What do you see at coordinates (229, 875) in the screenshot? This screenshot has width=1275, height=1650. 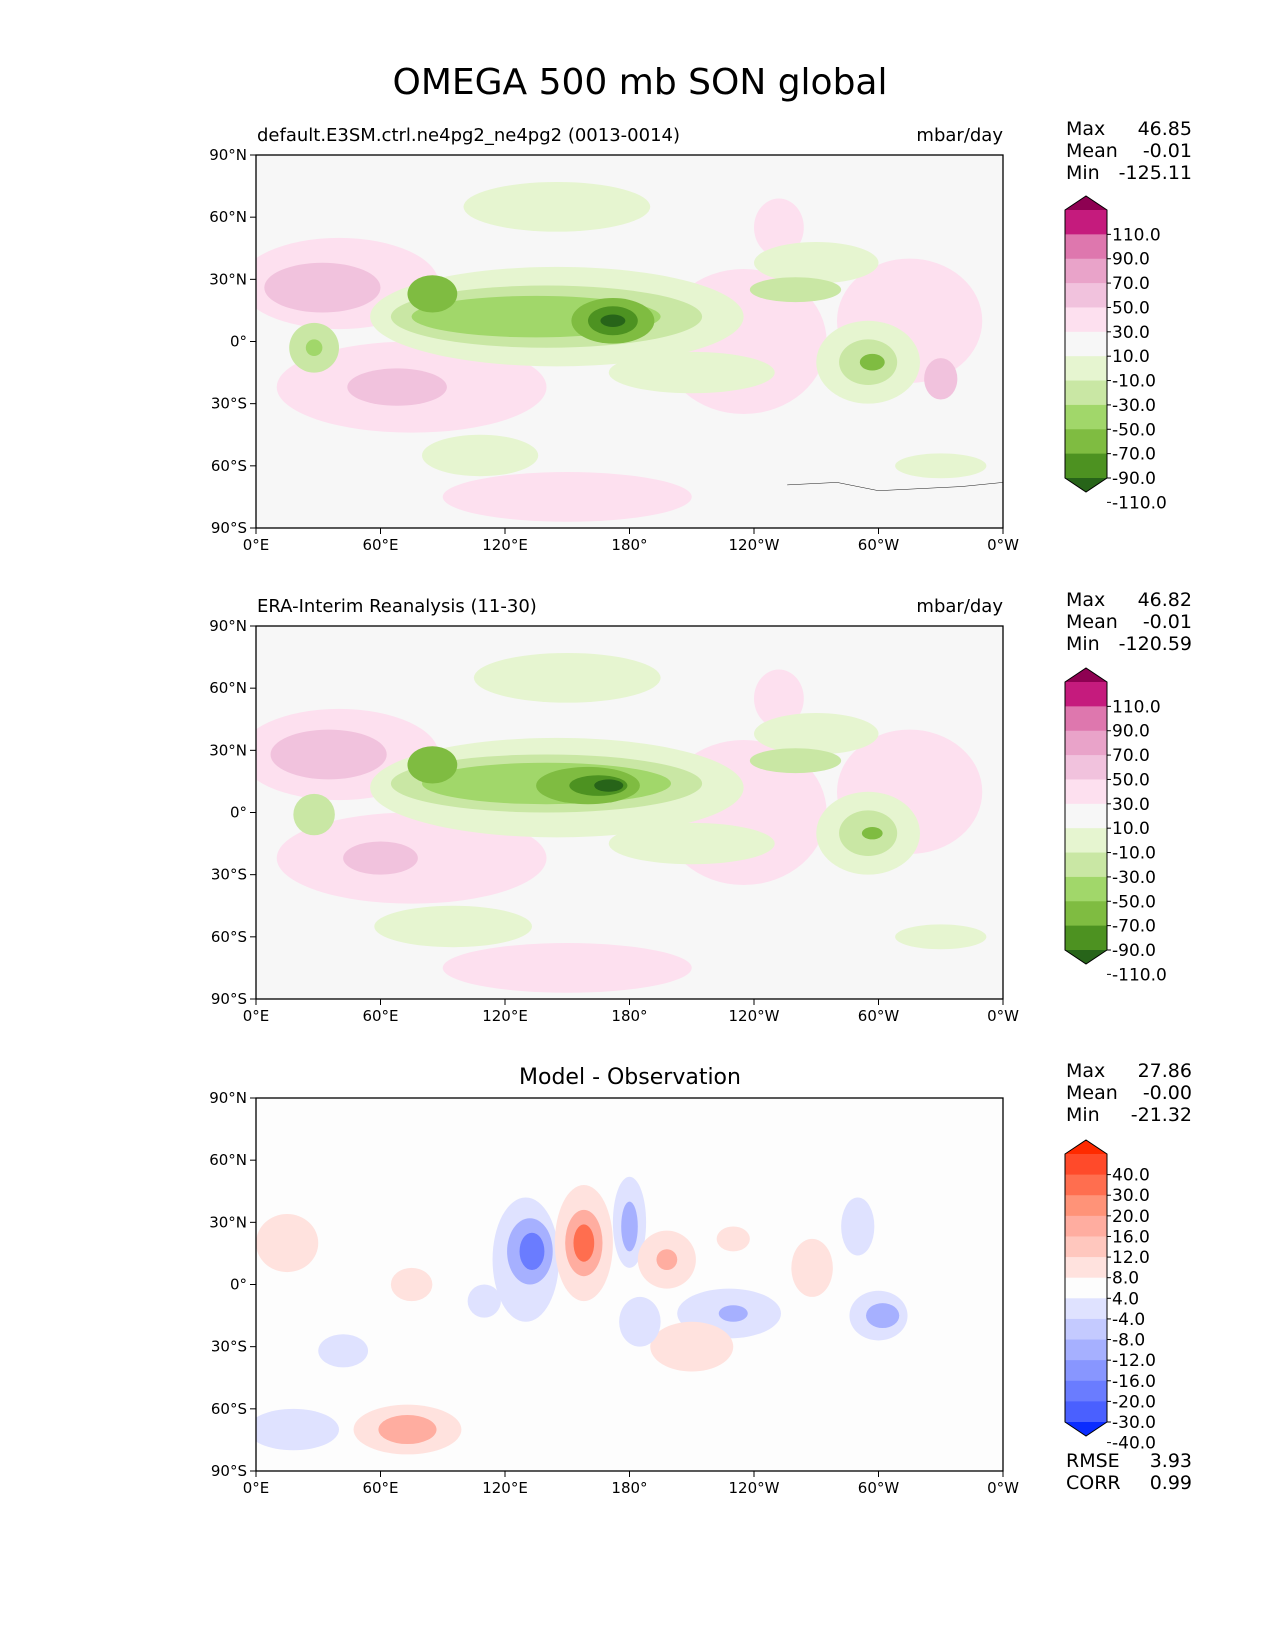 I see `y-tick-label: 30°S` at bounding box center [229, 875].